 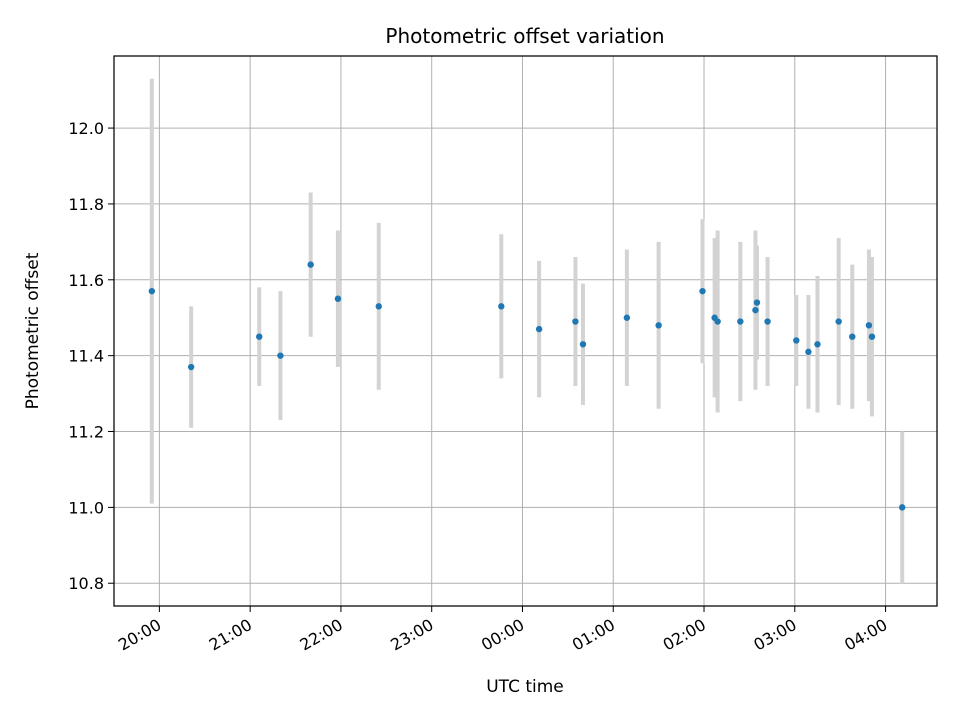 What do you see at coordinates (86, 356) in the screenshot?
I see `y-tick-label: 11.4` at bounding box center [86, 356].